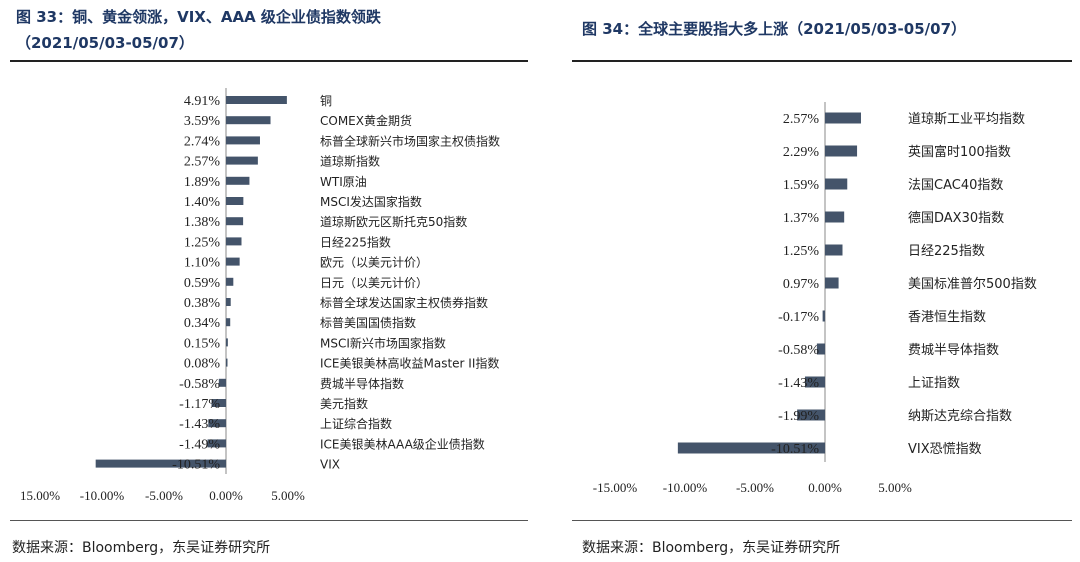  What do you see at coordinates (801, 218) in the screenshot?
I see `right-value-label-3: 1.37%` at bounding box center [801, 218].